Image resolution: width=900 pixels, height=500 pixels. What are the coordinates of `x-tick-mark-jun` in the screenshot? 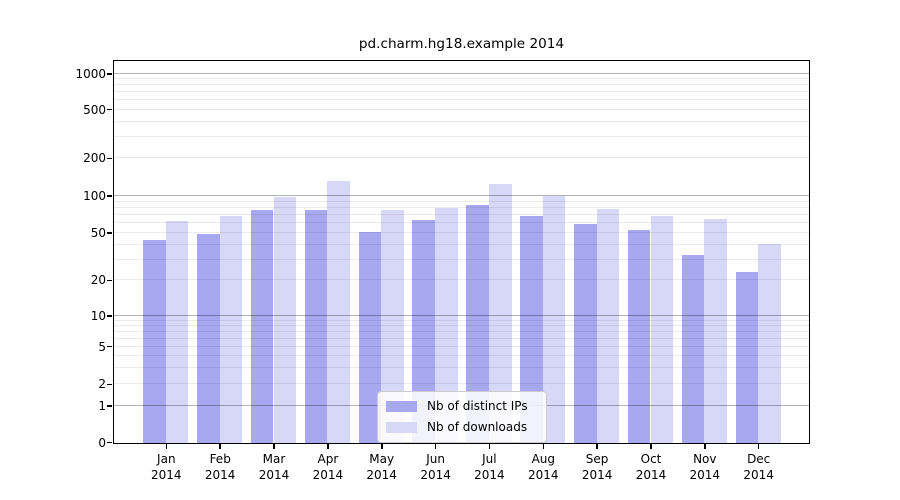 It's located at (435, 446).